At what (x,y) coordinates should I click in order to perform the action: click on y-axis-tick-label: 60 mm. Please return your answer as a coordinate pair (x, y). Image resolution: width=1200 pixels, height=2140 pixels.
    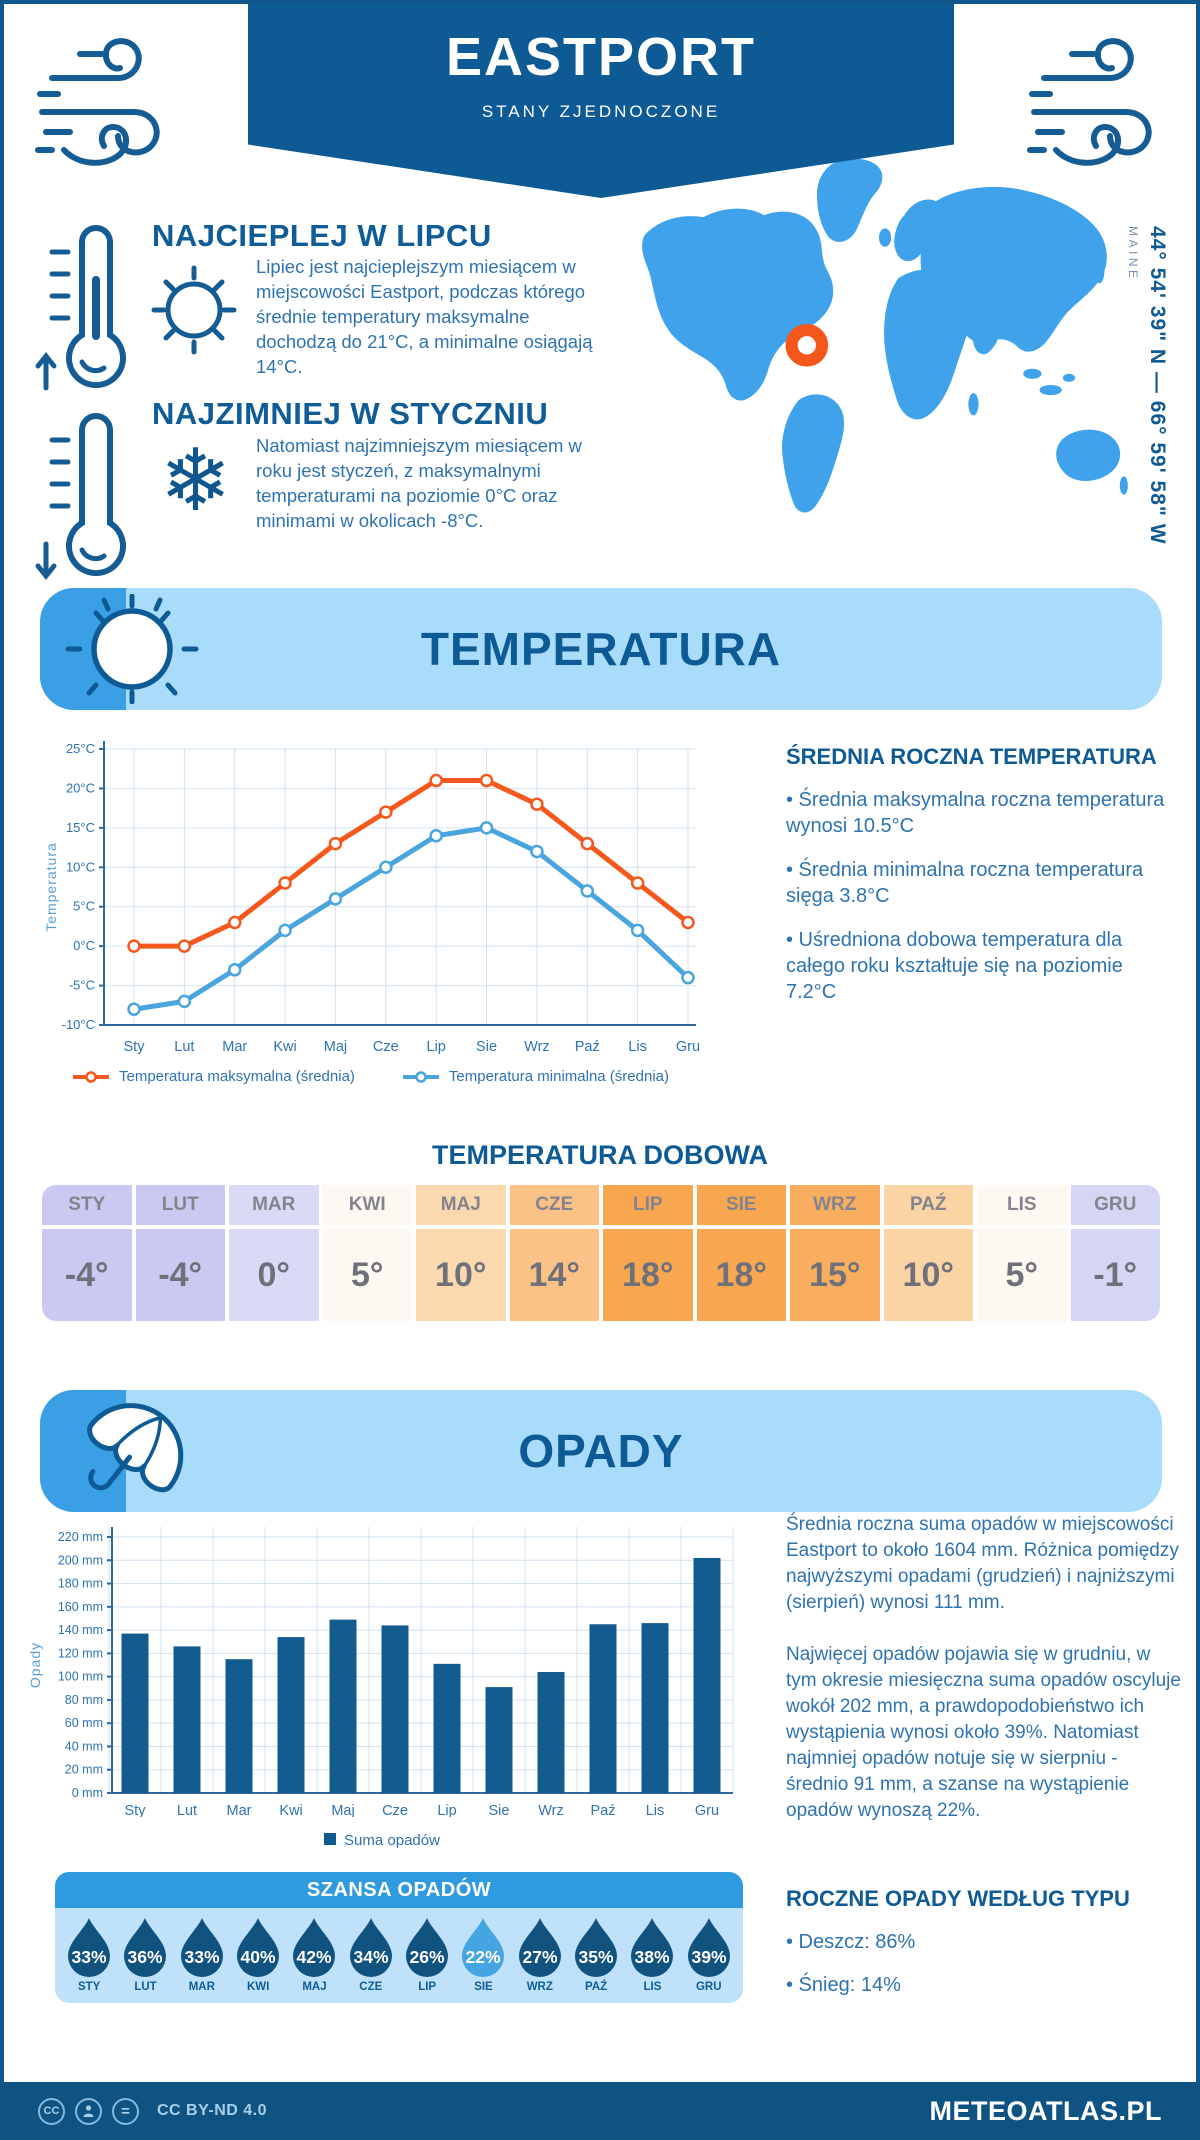
    Looking at the image, I should click on (84, 1723).